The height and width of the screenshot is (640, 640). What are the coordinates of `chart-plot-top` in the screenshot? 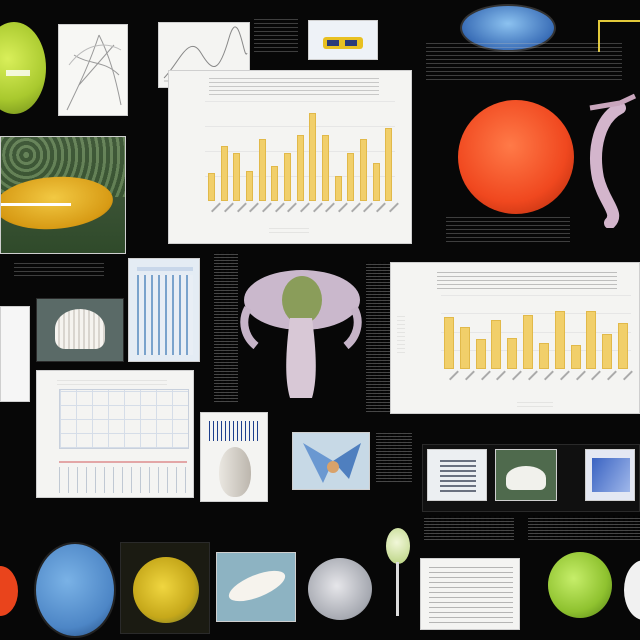 It's located at (300, 151).